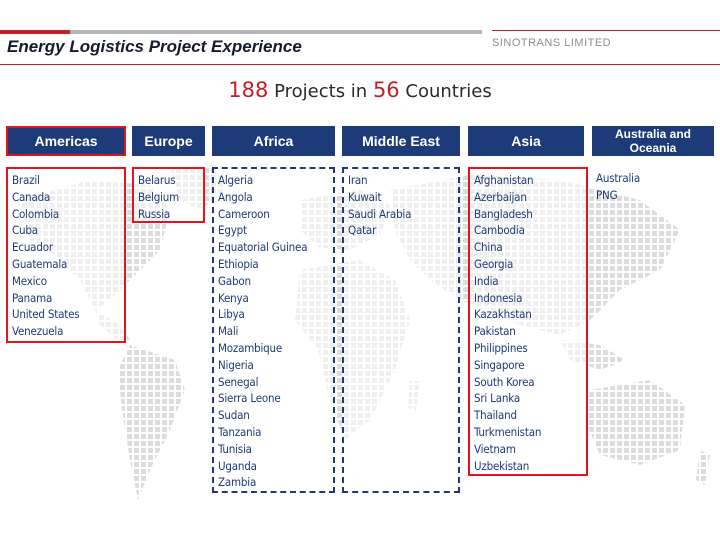 This screenshot has width=720, height=540. What do you see at coordinates (38, 331) in the screenshot?
I see `country-item: Venezuela` at bounding box center [38, 331].